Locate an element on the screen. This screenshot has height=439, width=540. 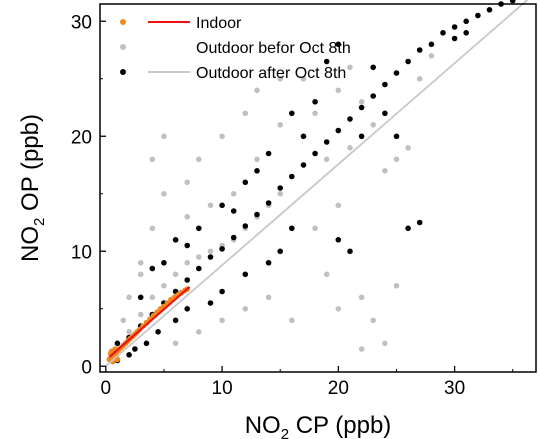
legend-label: Outdoor befor Oct 8th is located at coordinates (273, 48).